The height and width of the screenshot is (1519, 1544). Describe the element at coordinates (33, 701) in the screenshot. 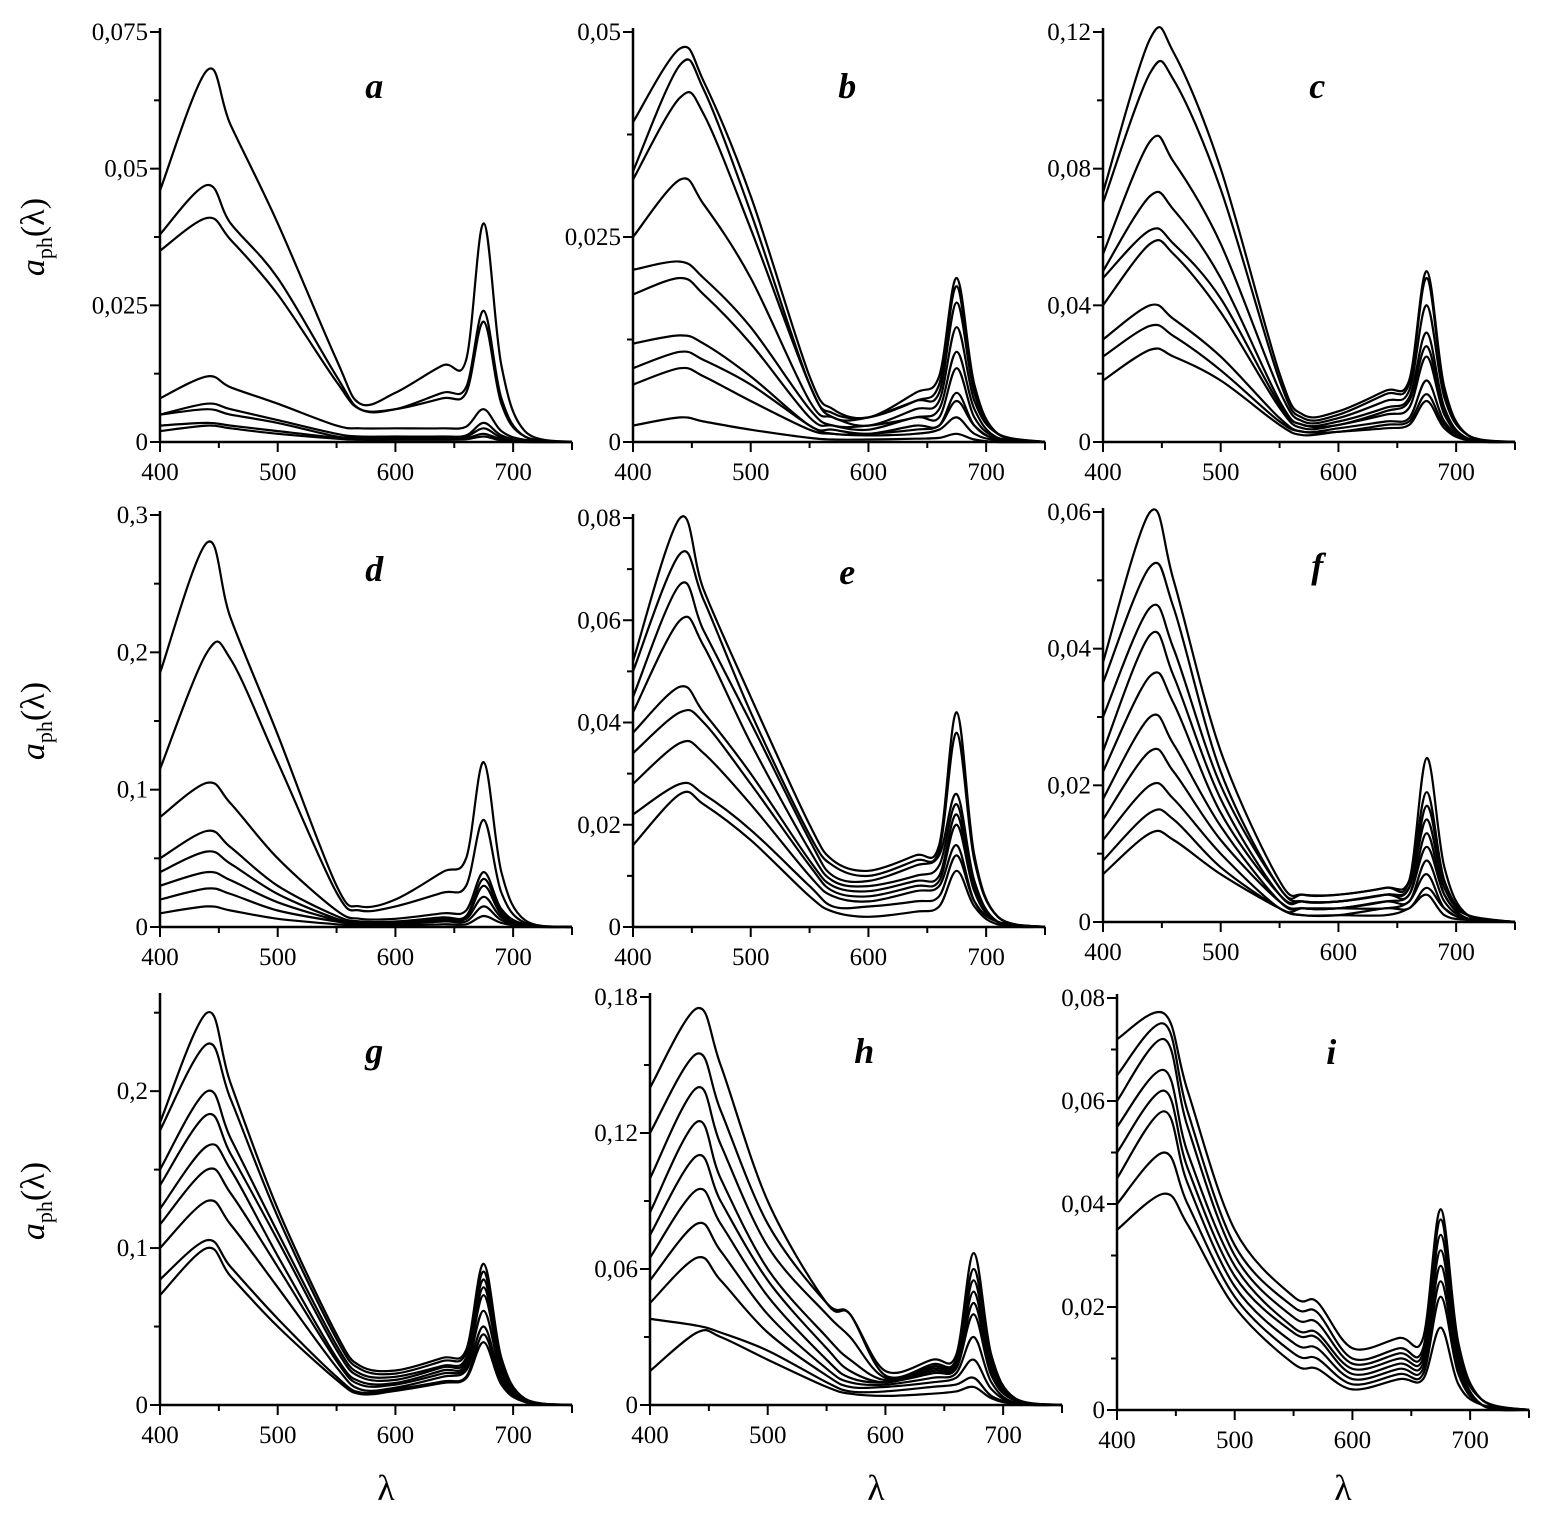

I see `y-axis-label-suffix: (λ)` at that location.